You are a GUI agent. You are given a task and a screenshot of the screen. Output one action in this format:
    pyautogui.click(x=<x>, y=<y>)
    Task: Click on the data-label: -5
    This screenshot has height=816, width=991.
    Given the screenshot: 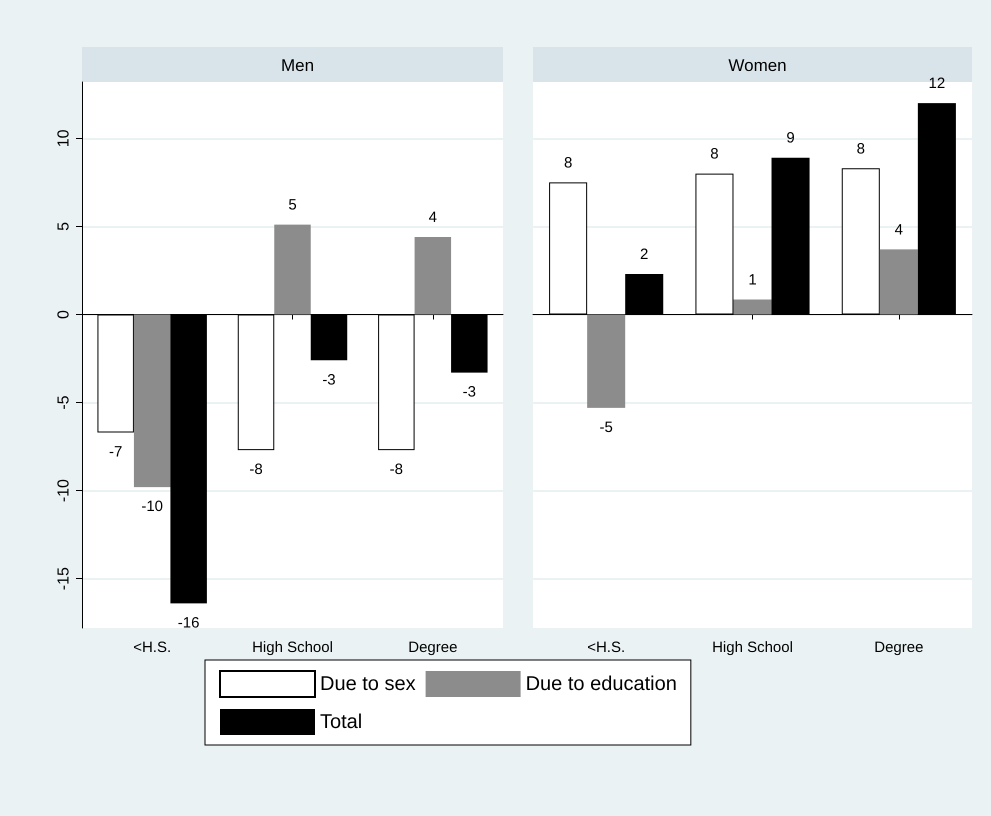 What is the action you would take?
    pyautogui.click(x=606, y=427)
    